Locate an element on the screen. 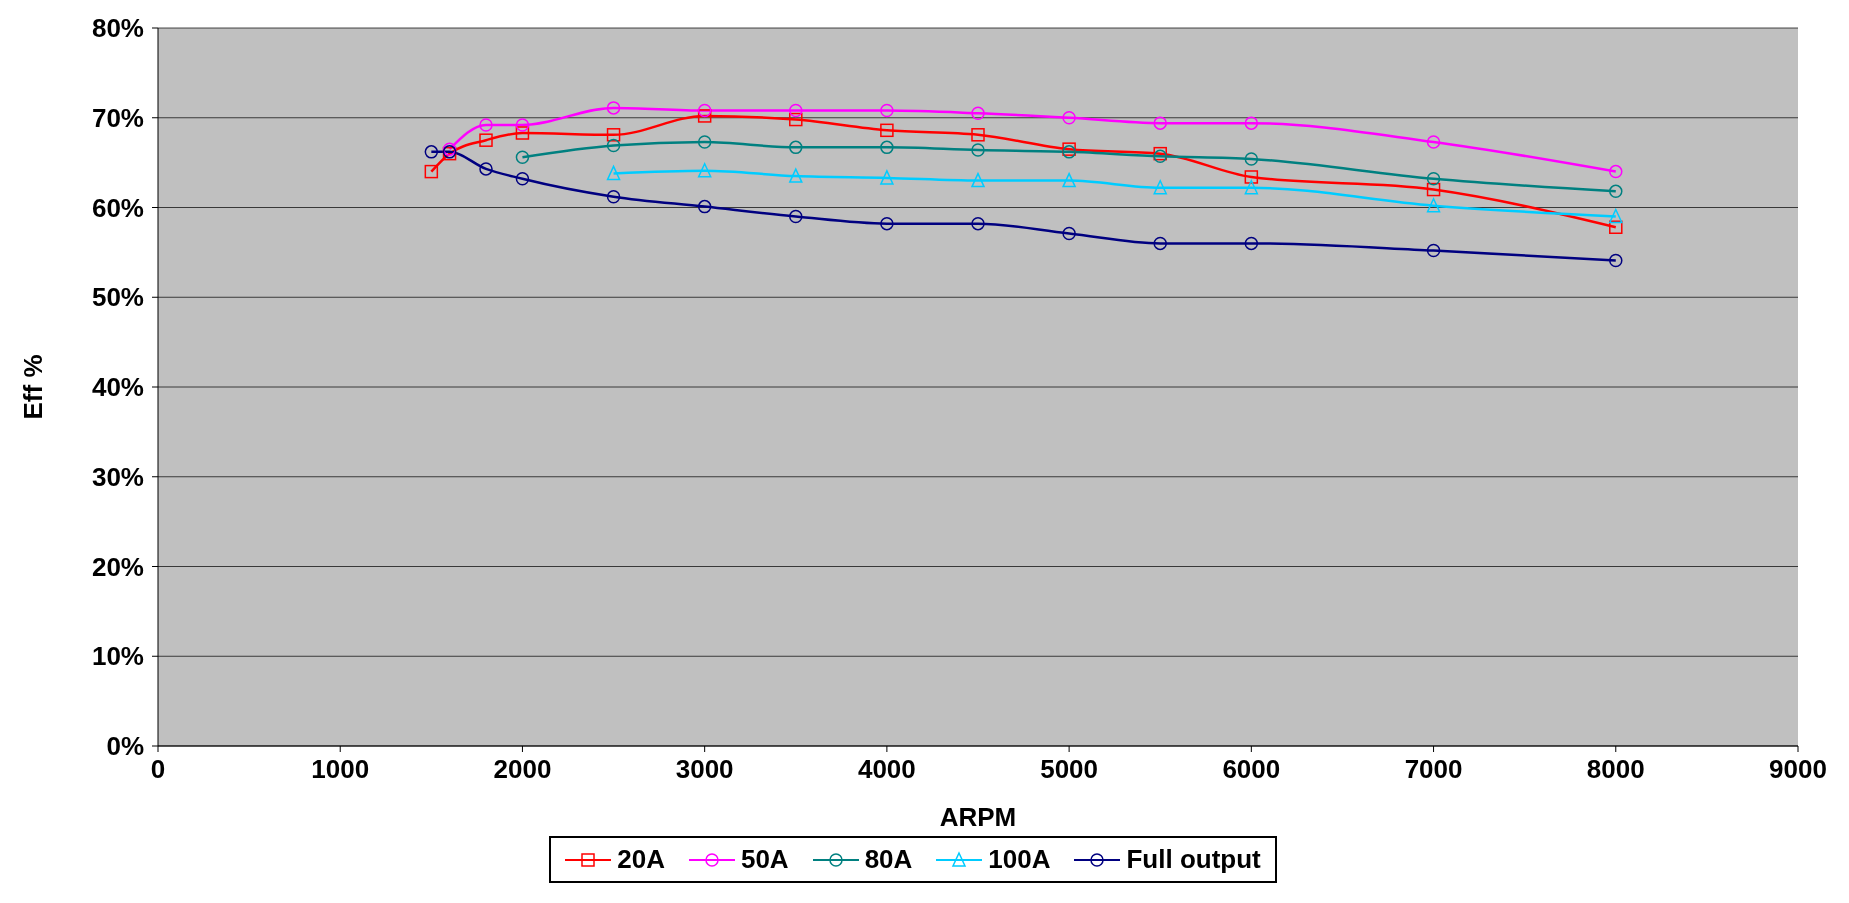 The image size is (1849, 903). y-axis-title: Eff % is located at coordinates (33, 387).